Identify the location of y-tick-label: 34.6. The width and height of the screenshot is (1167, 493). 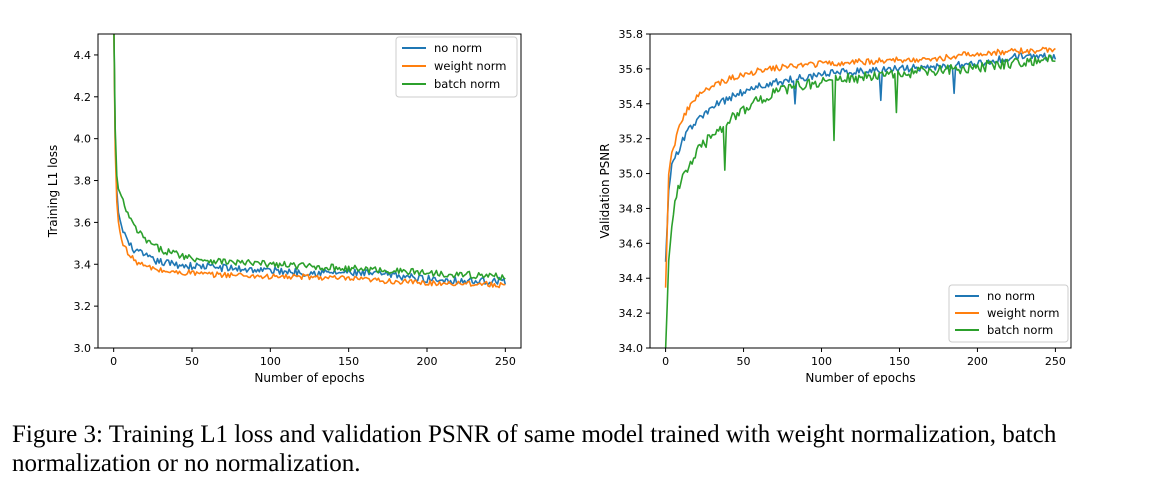
(631, 243).